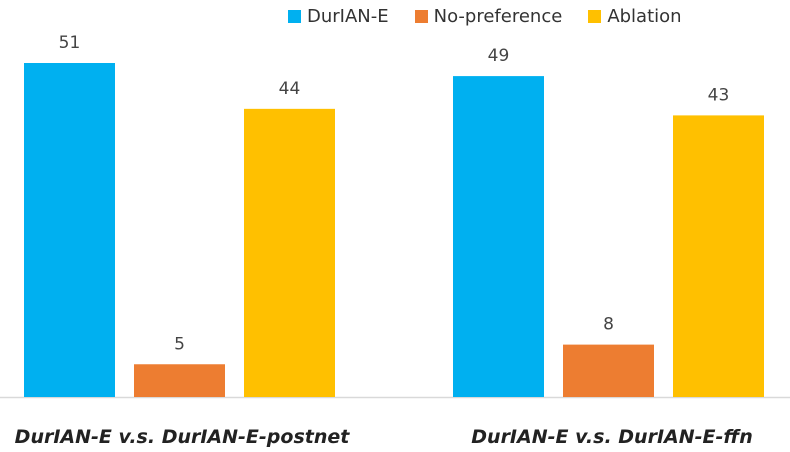 Image resolution: width=790 pixels, height=452 pixels. What do you see at coordinates (498, 16) in the screenshot?
I see `legend-label: No-preference` at bounding box center [498, 16].